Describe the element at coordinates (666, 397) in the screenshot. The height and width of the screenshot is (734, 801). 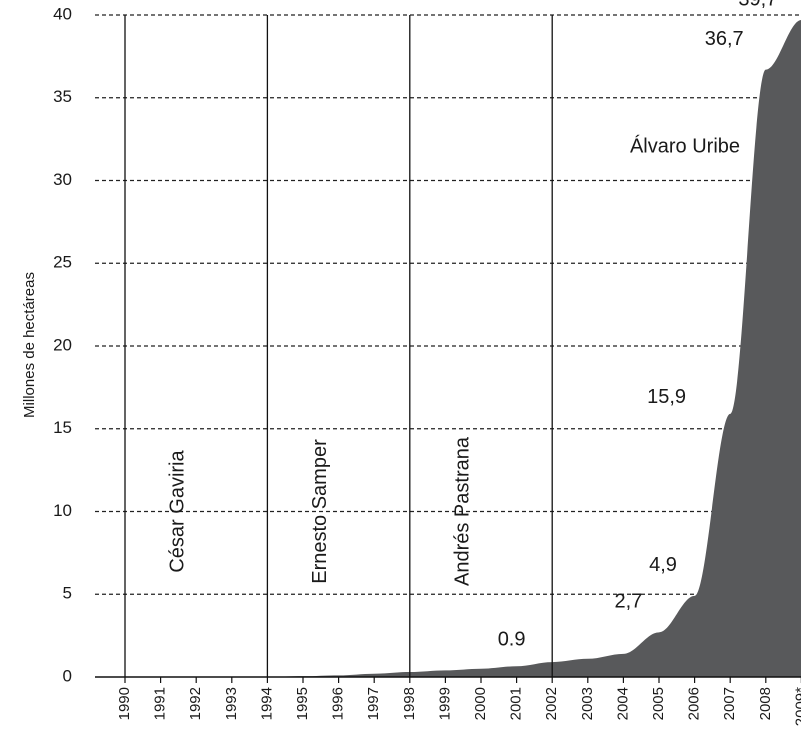
I see `data-label: 15,9` at that location.